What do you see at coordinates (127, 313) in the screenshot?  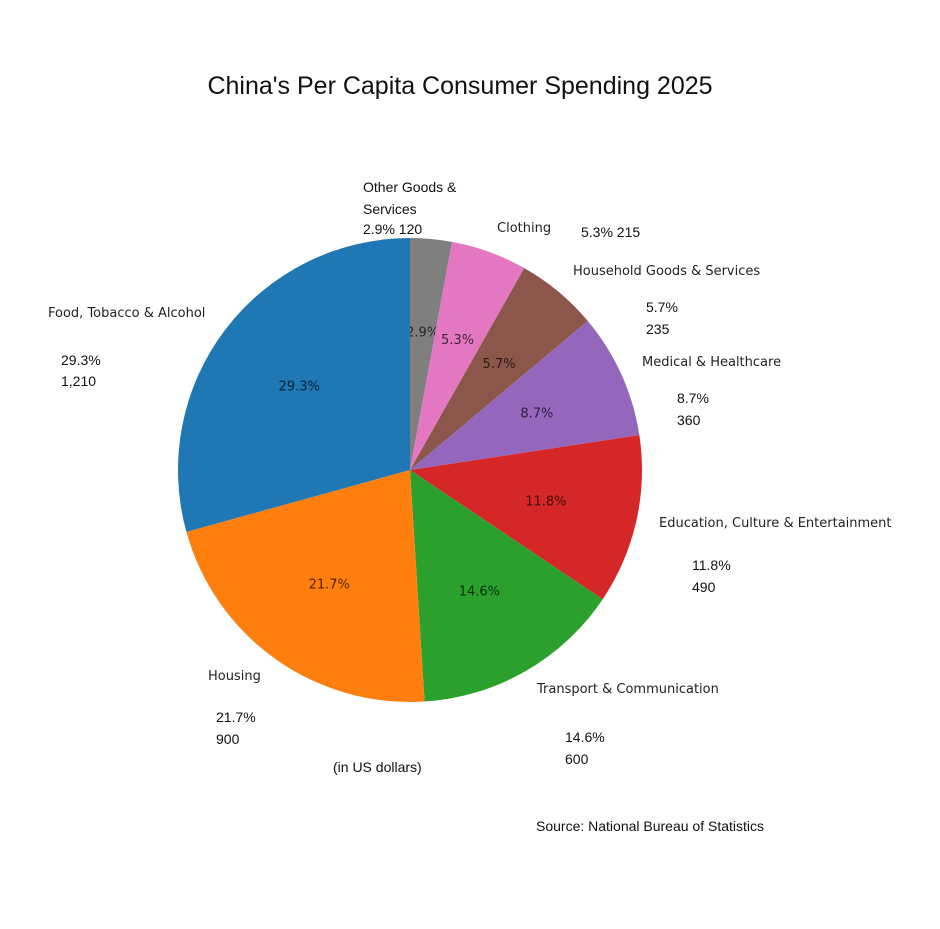 I see `label-food: Food, Tobacco & Alcohol` at bounding box center [127, 313].